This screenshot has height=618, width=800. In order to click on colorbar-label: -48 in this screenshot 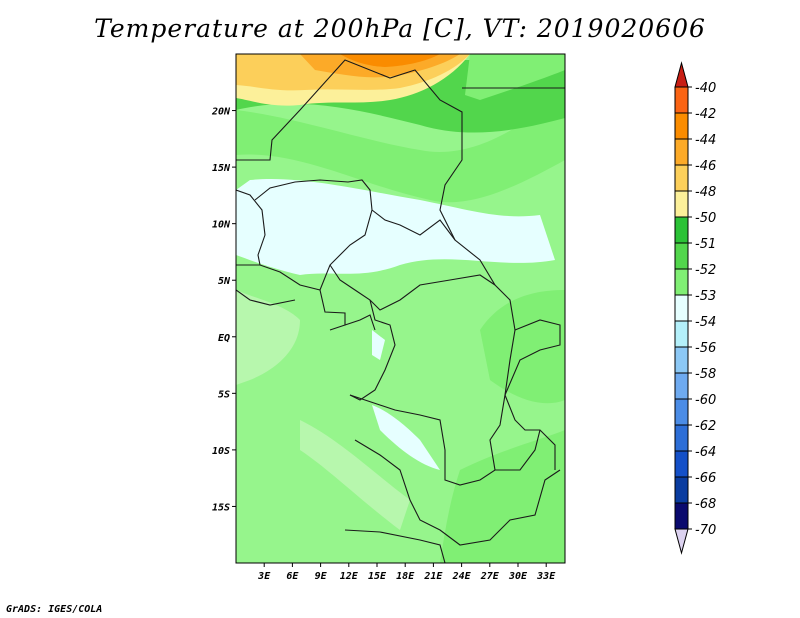, I will do `click(705, 192)`.